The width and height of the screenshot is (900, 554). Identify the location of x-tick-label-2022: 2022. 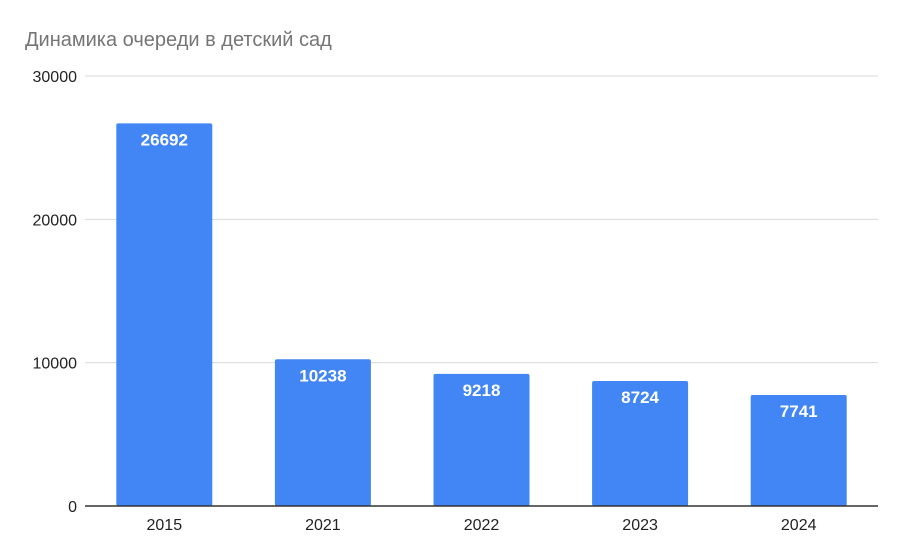
(482, 525).